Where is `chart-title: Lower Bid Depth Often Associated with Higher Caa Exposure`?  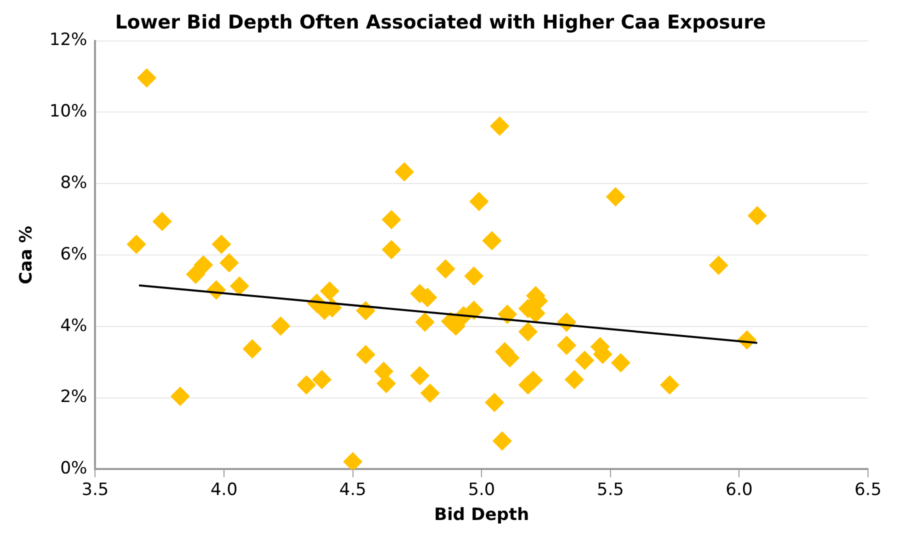 chart-title: Lower Bid Depth Often Associated with Higher Caa Exposure is located at coordinates (440, 22).